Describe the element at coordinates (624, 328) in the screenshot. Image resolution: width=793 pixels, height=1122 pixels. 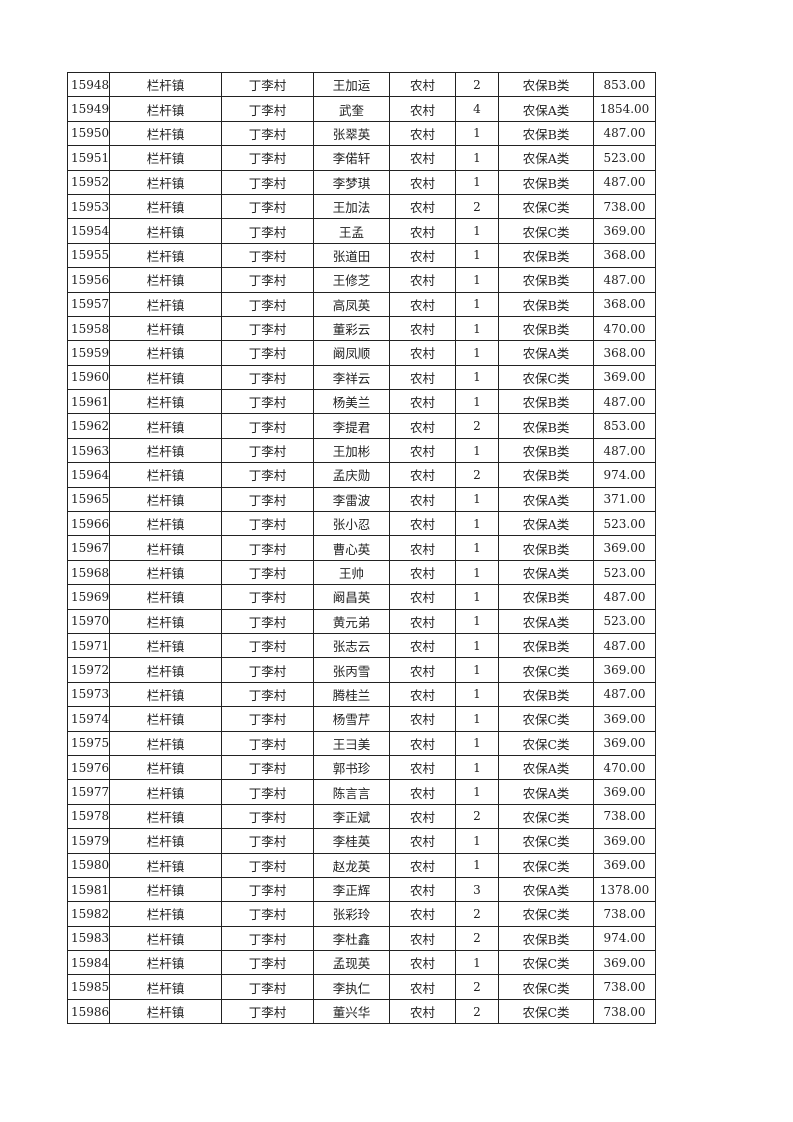
I see `cell-amount: 470.00` at that location.